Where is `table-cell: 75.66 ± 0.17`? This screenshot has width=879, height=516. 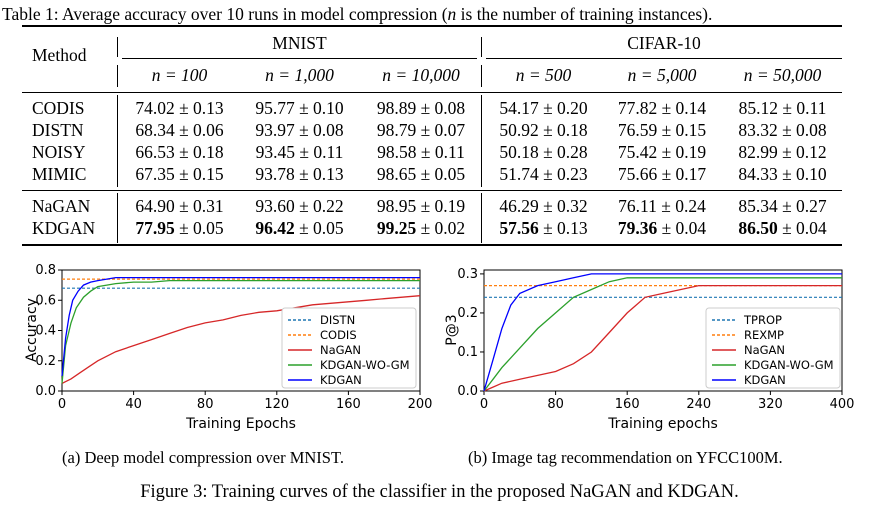 table-cell: 75.66 ± 0.17 is located at coordinates (662, 174).